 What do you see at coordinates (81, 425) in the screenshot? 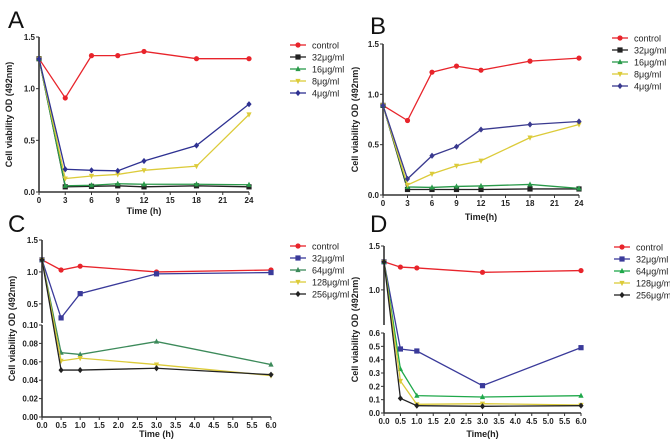
I see `x-tick-label: 1.0` at bounding box center [81, 425].